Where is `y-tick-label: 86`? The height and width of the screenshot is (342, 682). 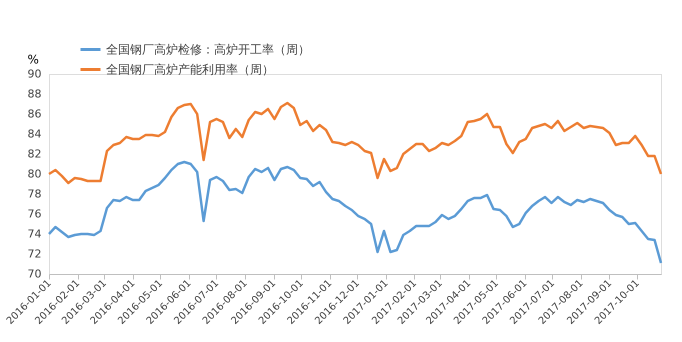 y-tick-label: 86 is located at coordinates (35, 114).